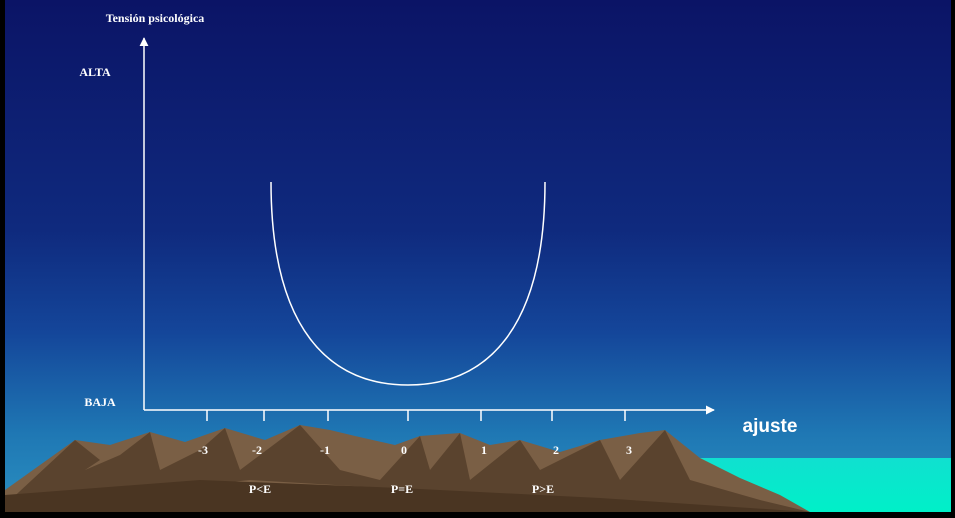  Describe the element at coordinates (155, 18) in the screenshot. I see `y-axis-title: Tensión psicológica` at that location.